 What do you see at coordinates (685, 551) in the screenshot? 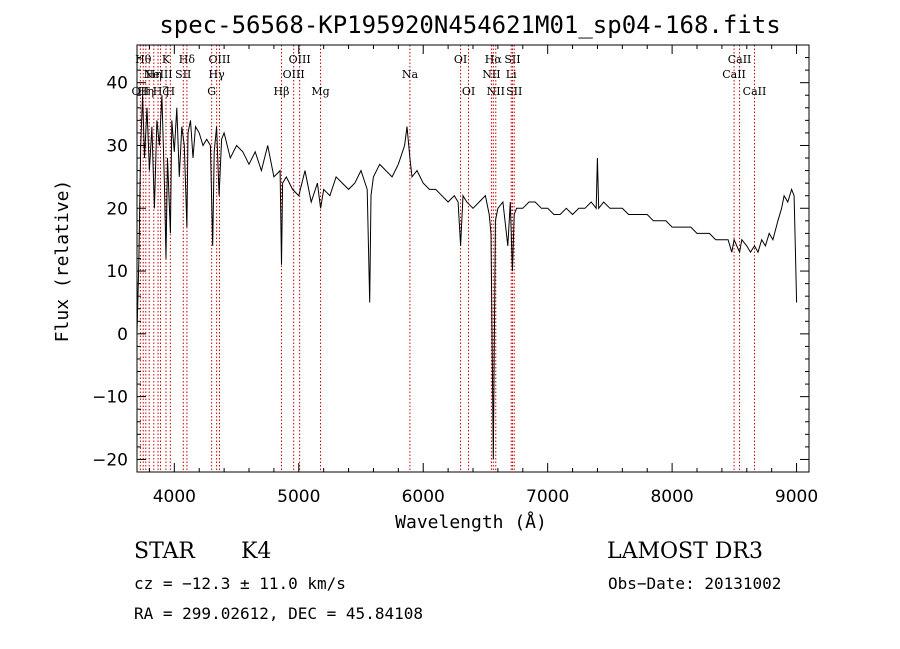
I see `survey-name: LAMOST DR3` at bounding box center [685, 551].